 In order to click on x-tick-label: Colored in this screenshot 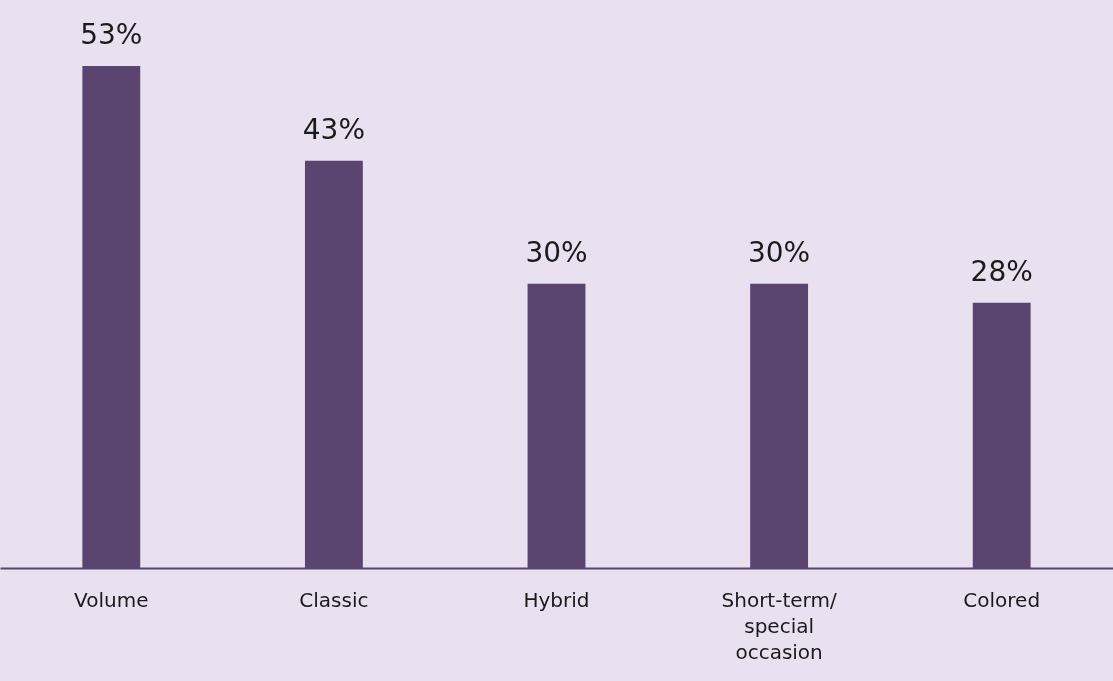, I will do `click(1002, 599)`.